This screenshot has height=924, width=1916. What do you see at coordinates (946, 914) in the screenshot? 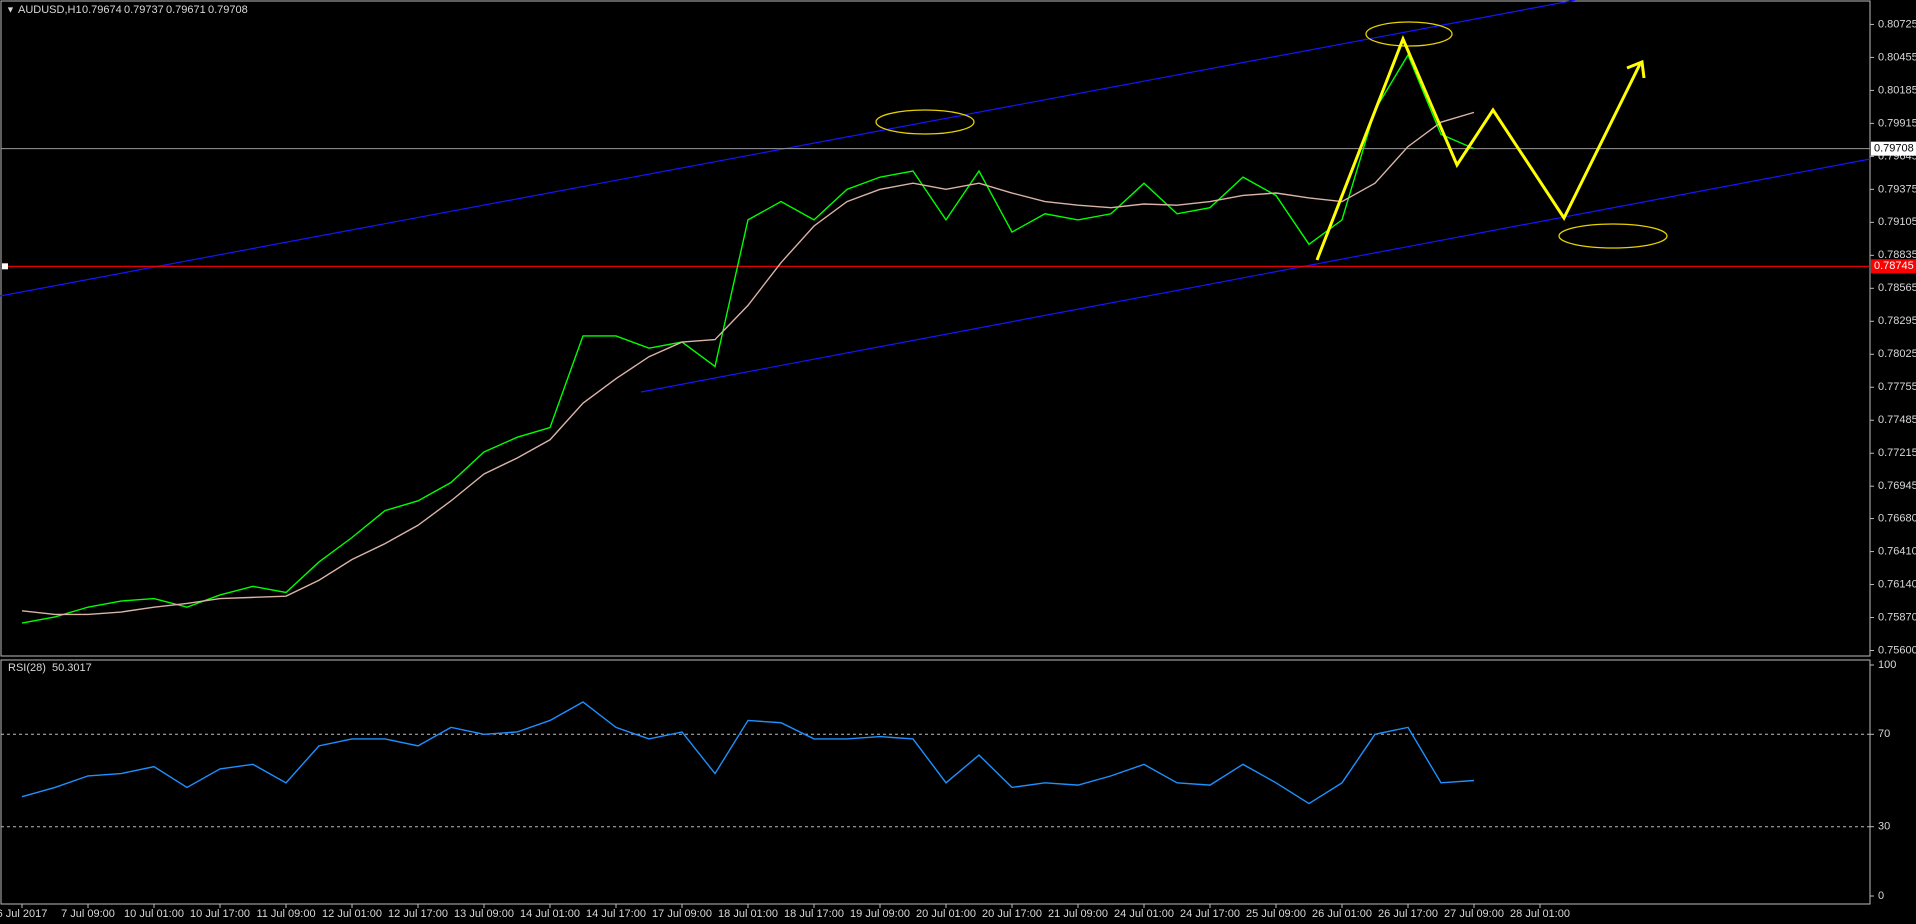
I see `x-tick-label: 20 Jul 01:00` at bounding box center [946, 914].